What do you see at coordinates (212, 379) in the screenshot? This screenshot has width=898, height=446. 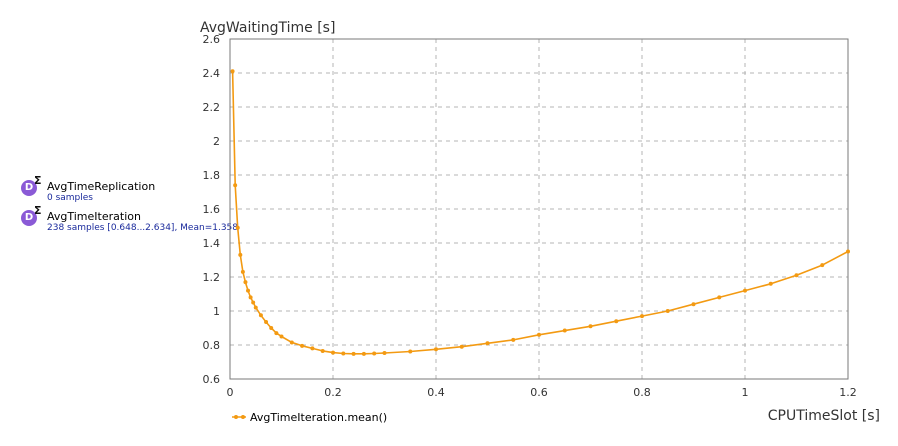 I see `y-tick-label: 0.6` at bounding box center [212, 379].